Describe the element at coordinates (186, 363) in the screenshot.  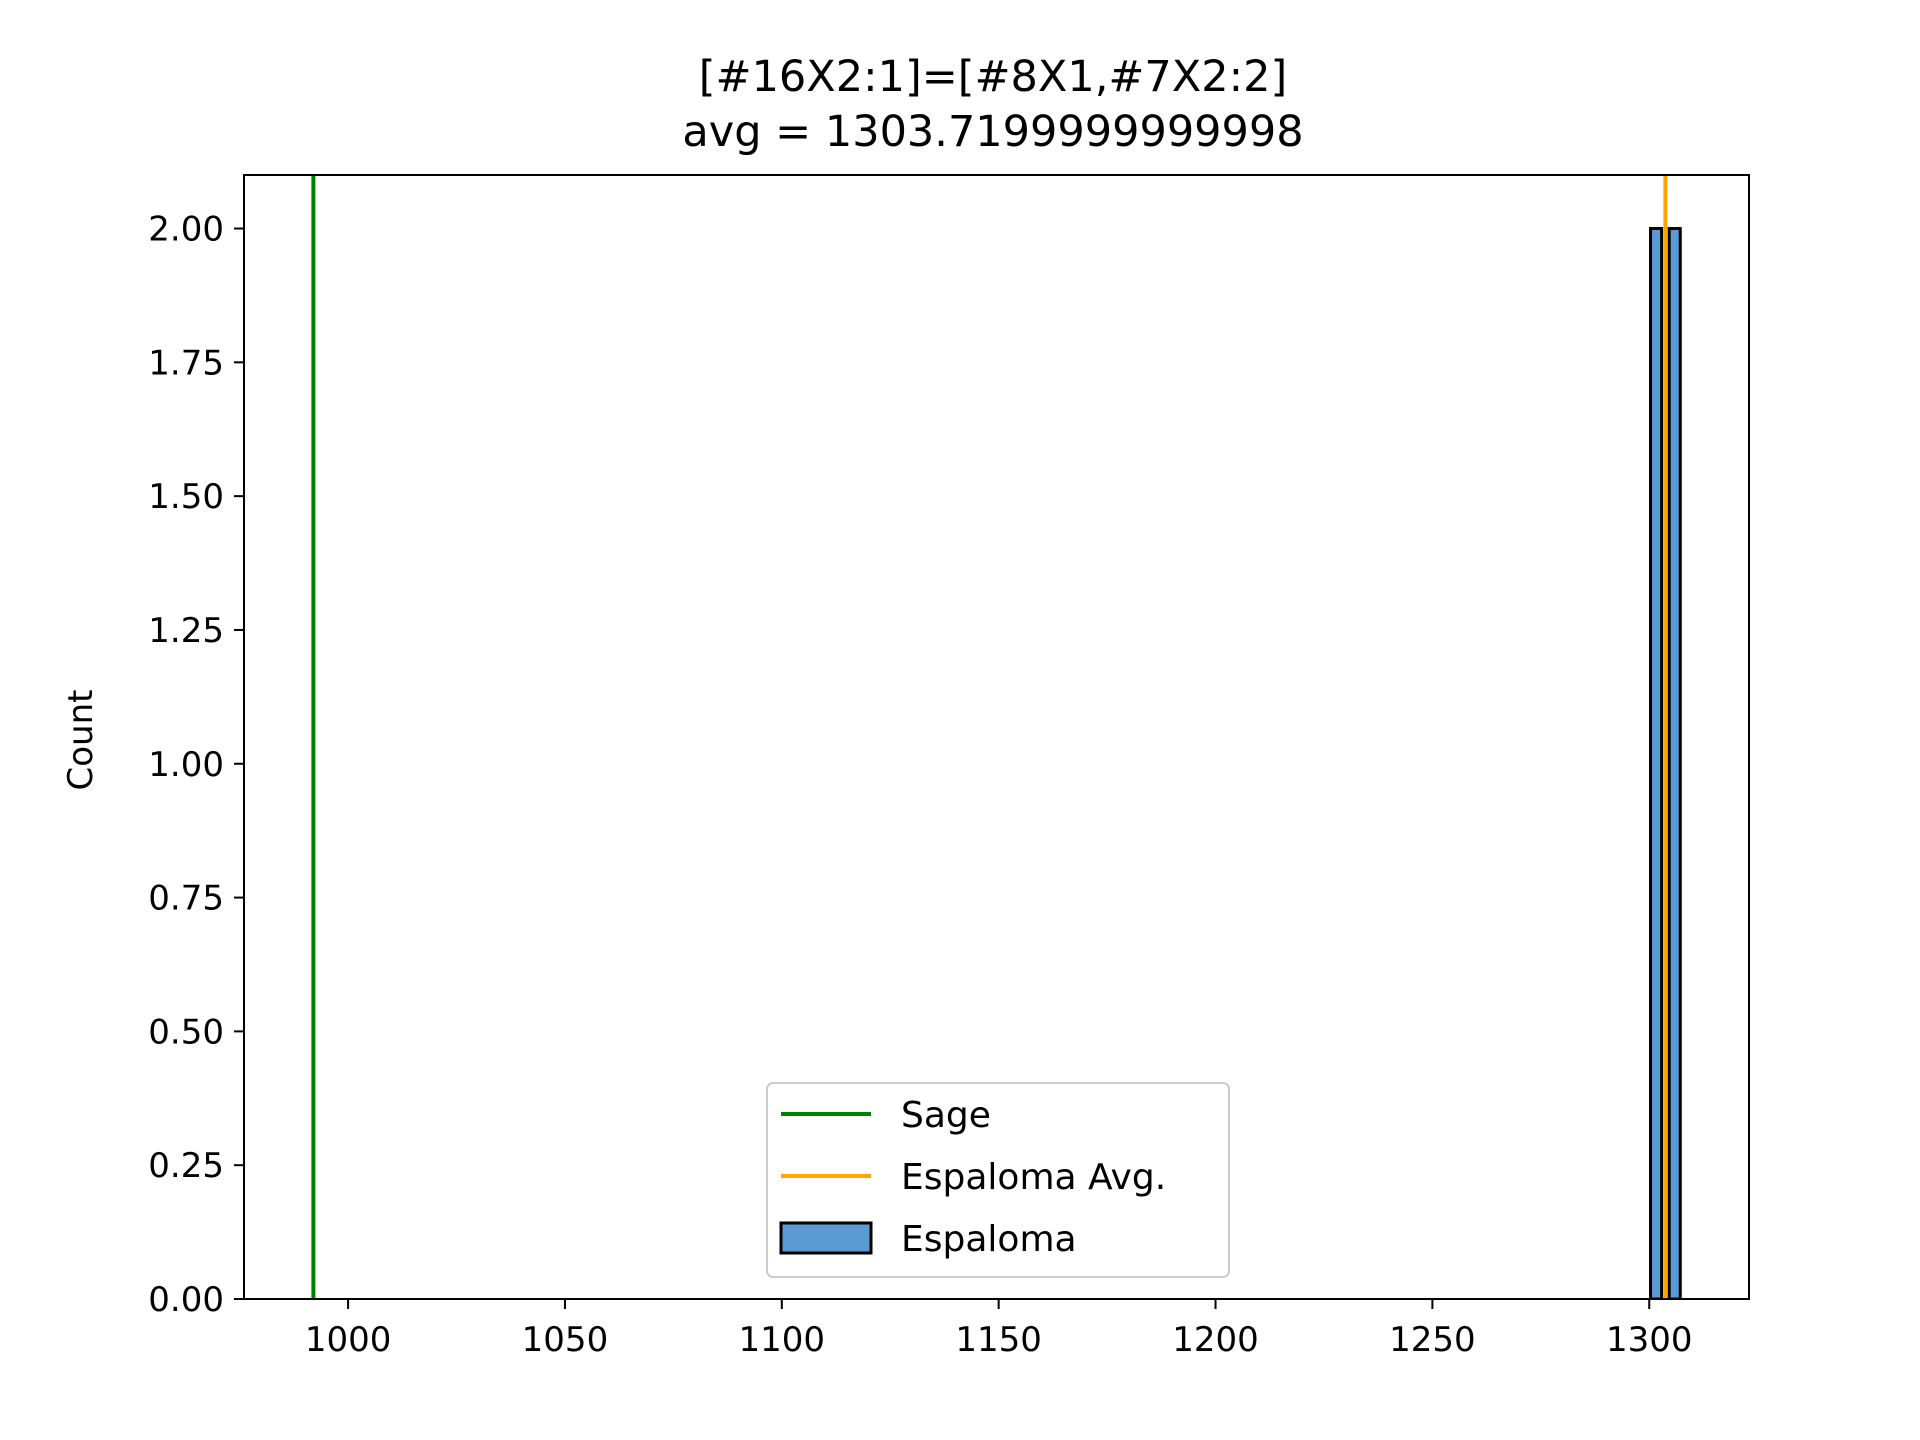
I see `y-tick-label: 1.75` at that location.